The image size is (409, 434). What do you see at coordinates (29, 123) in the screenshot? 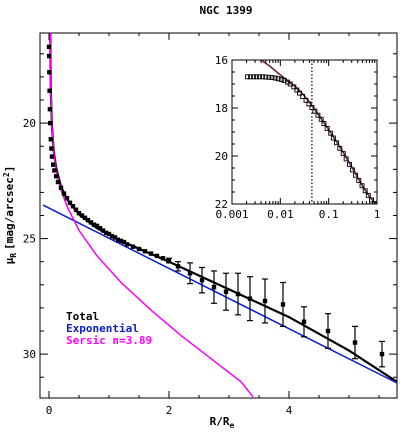
I see `y-tick-label: 20` at bounding box center [29, 123].